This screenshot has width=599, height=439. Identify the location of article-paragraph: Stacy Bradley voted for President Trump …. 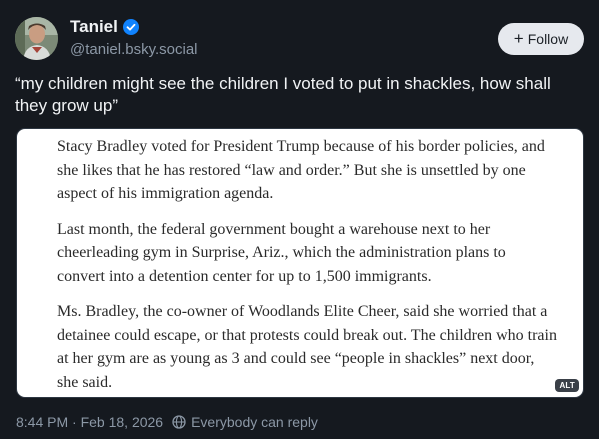
(301, 170).